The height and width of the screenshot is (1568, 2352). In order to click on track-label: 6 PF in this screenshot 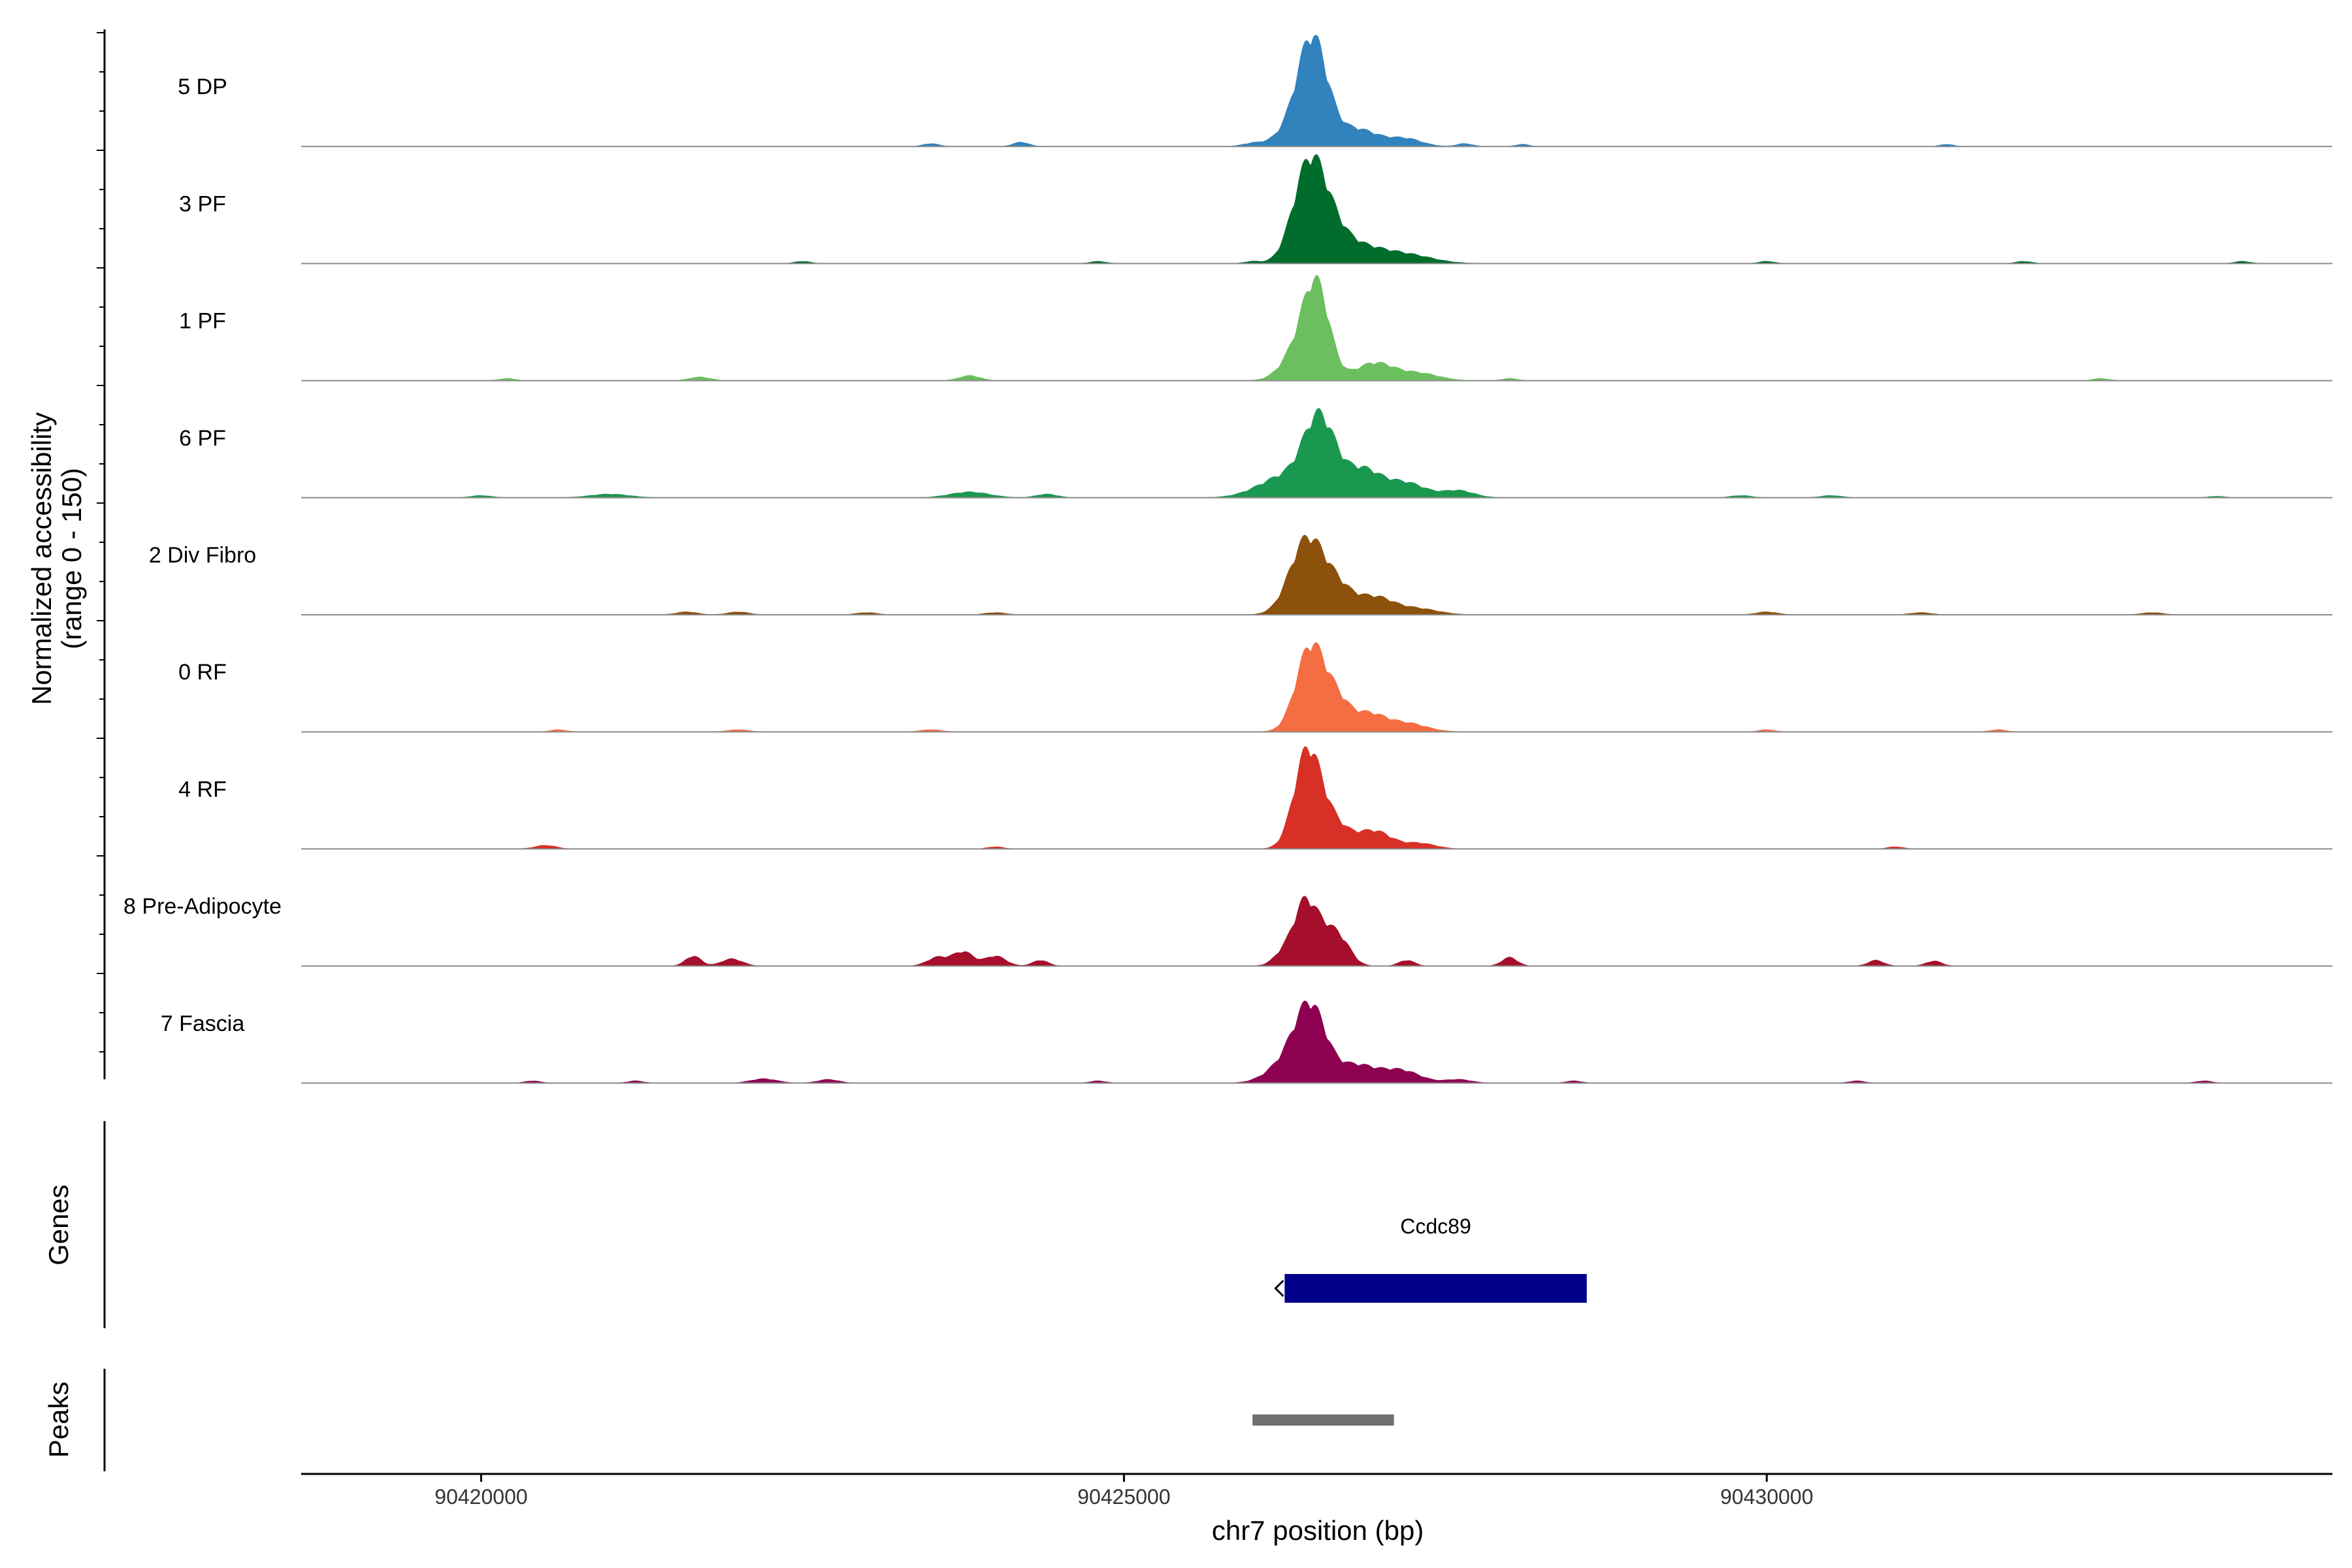, I will do `click(202, 438)`.